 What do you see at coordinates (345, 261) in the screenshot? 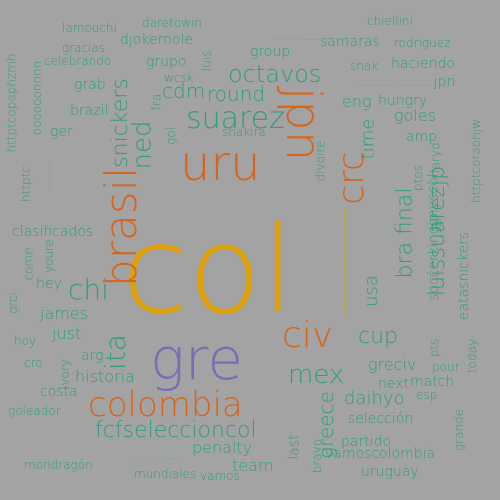
I see `word-dash-vertical: —————` at bounding box center [345, 261].